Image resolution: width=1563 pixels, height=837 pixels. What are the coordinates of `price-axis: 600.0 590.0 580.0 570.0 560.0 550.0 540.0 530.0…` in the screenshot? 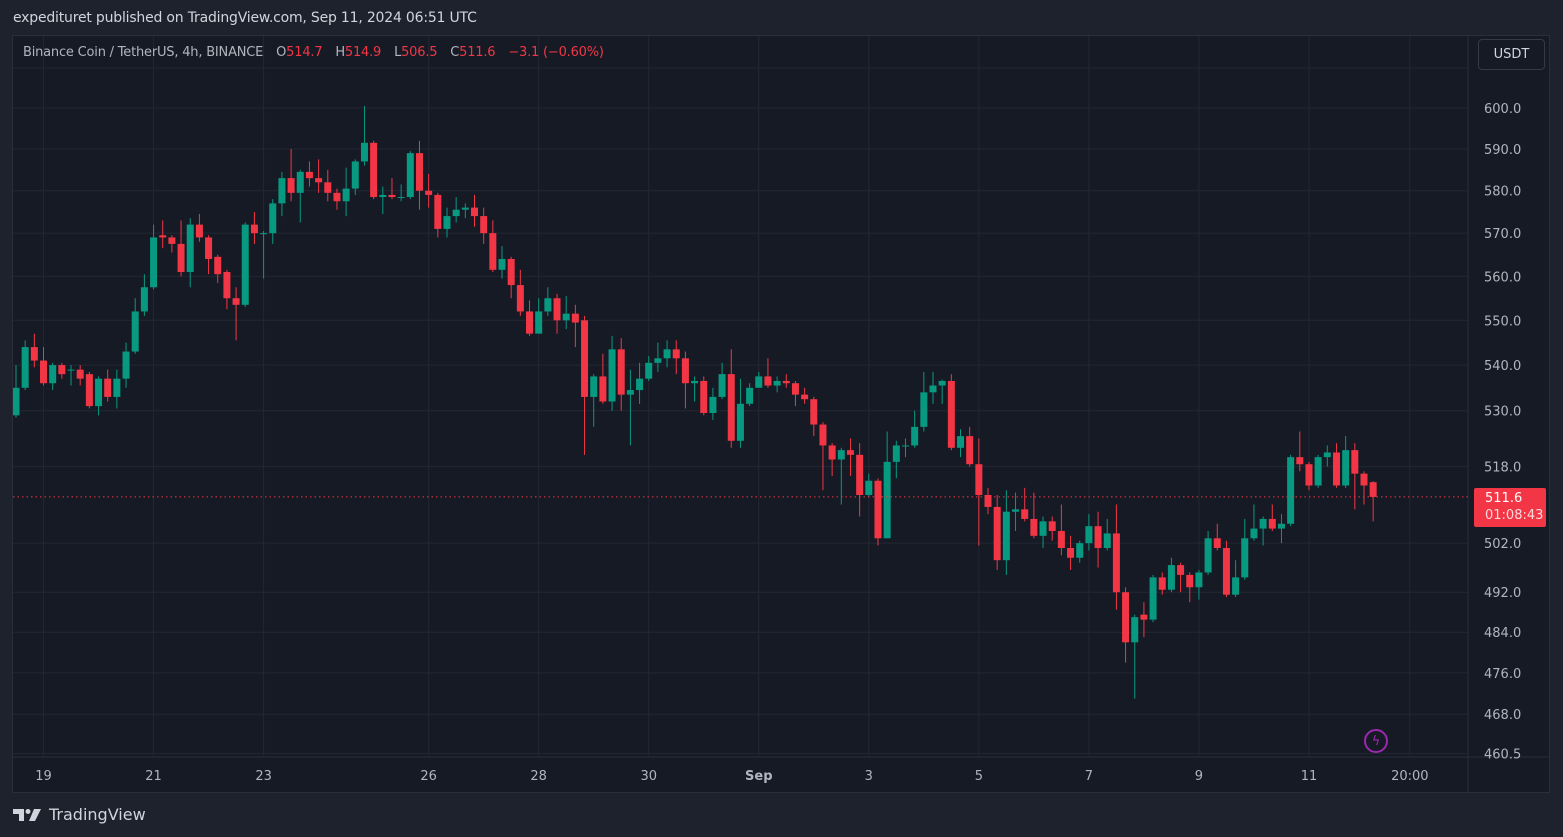 It's located at (1502, 432).